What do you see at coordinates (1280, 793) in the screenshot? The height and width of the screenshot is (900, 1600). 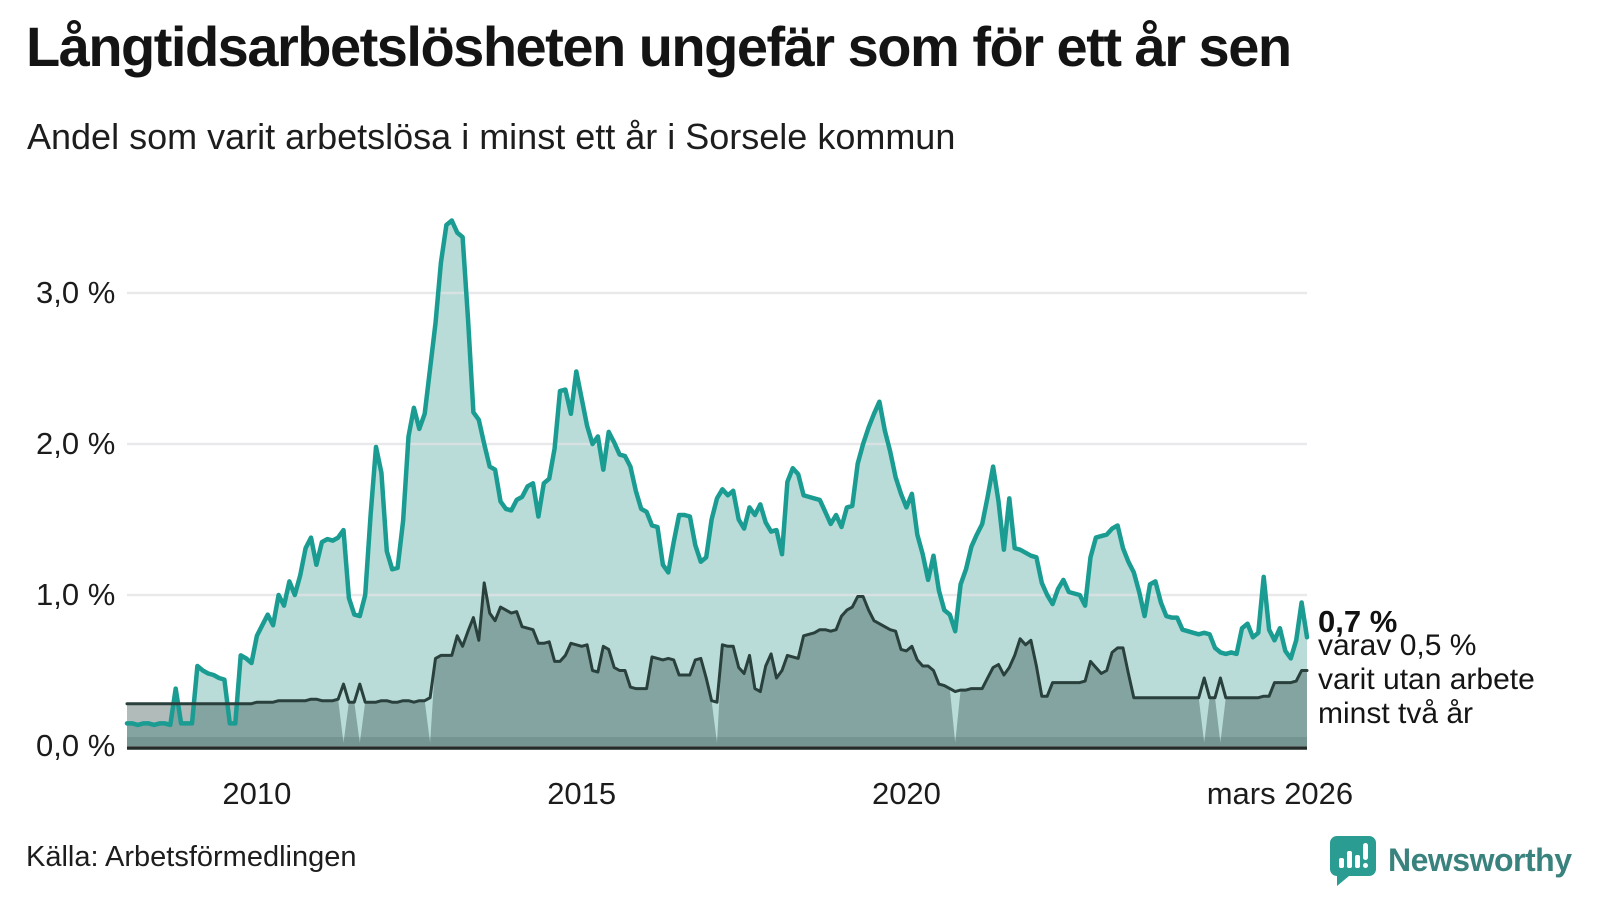 I see `x-axis-tick-mars-2026: mars 2026` at bounding box center [1280, 793].